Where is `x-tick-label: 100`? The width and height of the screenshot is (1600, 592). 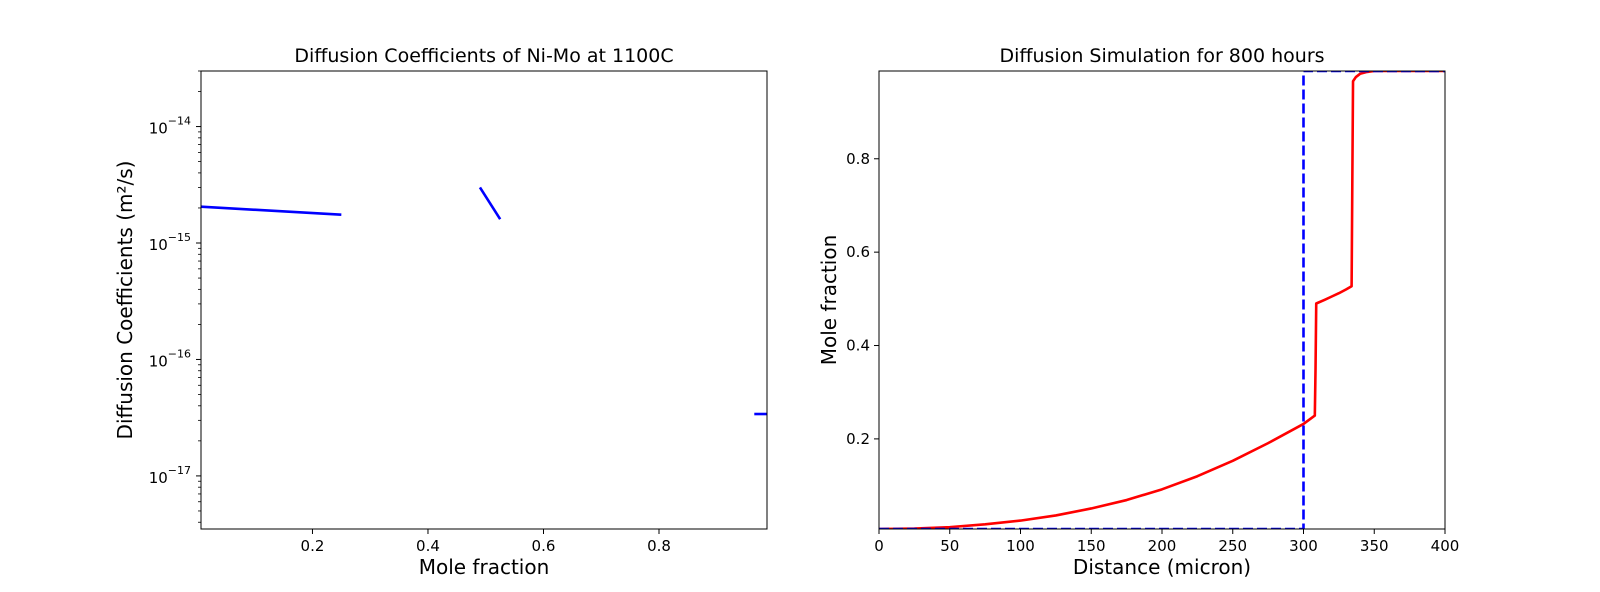
x-tick-label: 100 is located at coordinates (1020, 546).